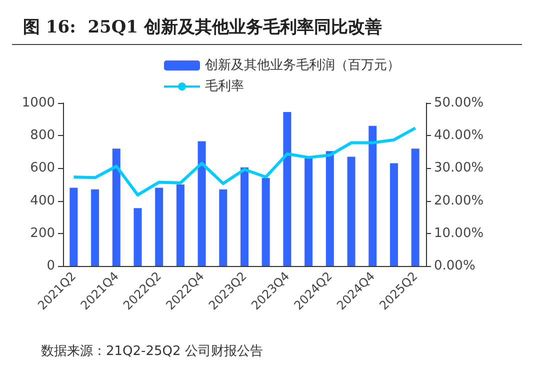 The image size is (534, 379). I want to click on legend-label: 创新及其他业务毛利润（百万元）, so click(302, 65).